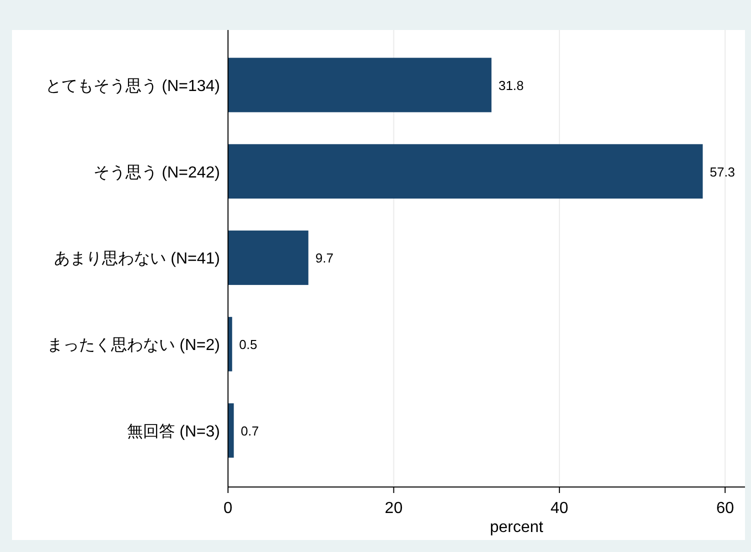  What do you see at coordinates (393, 508) in the screenshot?
I see `x-tick-label: 20` at bounding box center [393, 508].